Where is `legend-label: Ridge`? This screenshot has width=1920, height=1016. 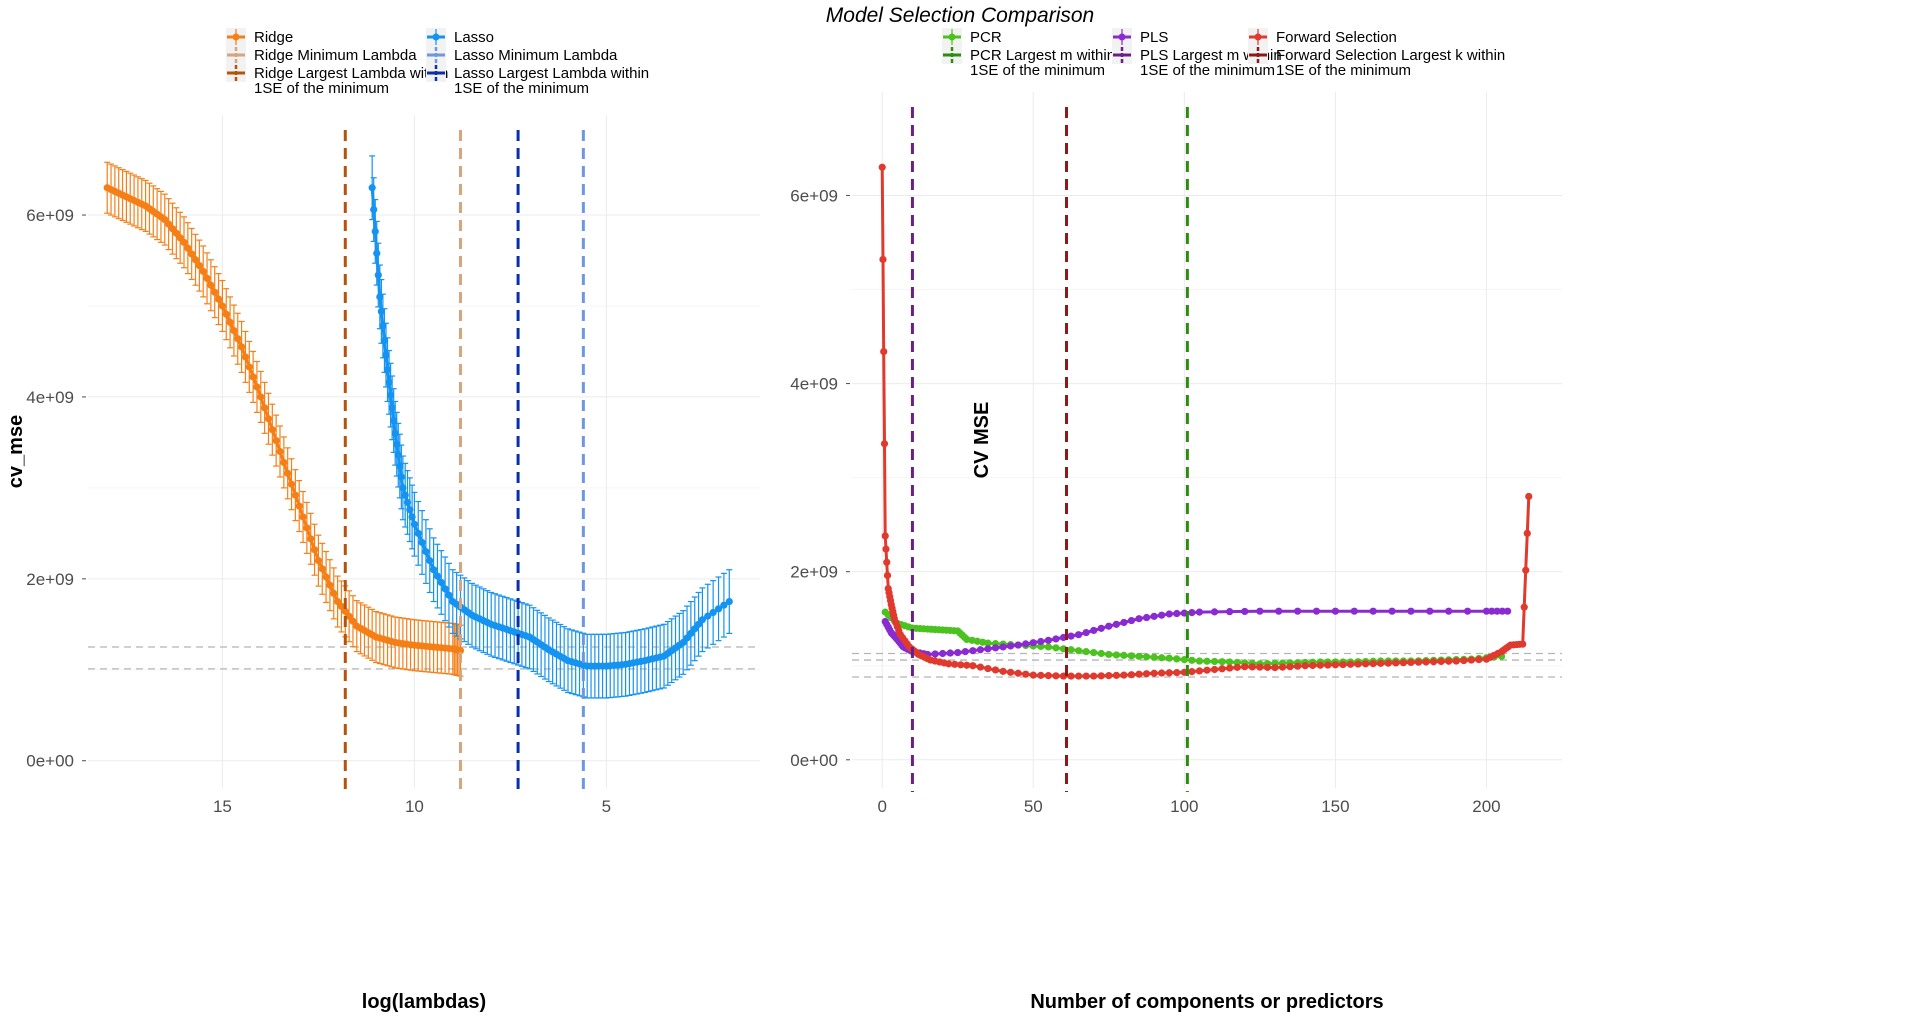 legend-label: Ridge is located at coordinates (273, 37).